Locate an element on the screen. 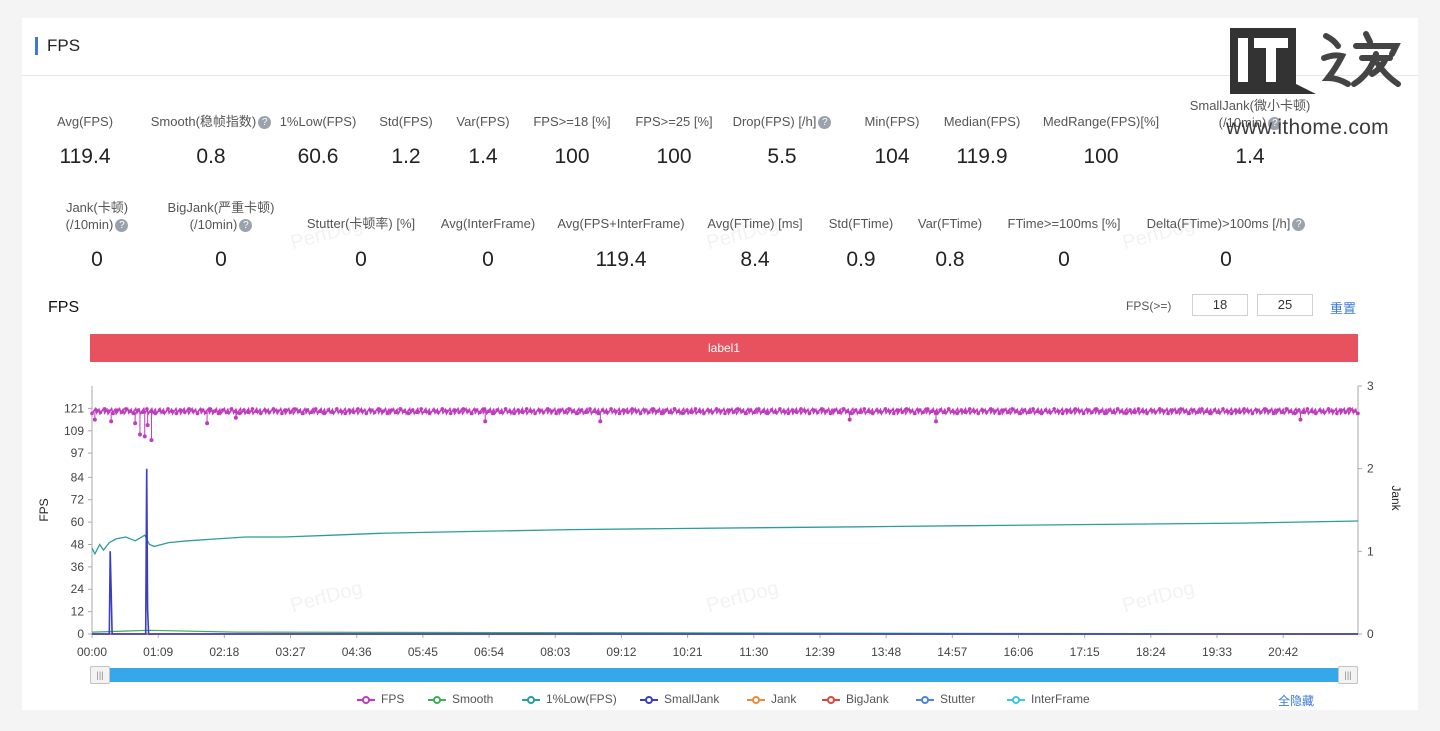 This screenshot has width=1440, height=731. x-tick-label: 10:21 is located at coordinates (688, 652).